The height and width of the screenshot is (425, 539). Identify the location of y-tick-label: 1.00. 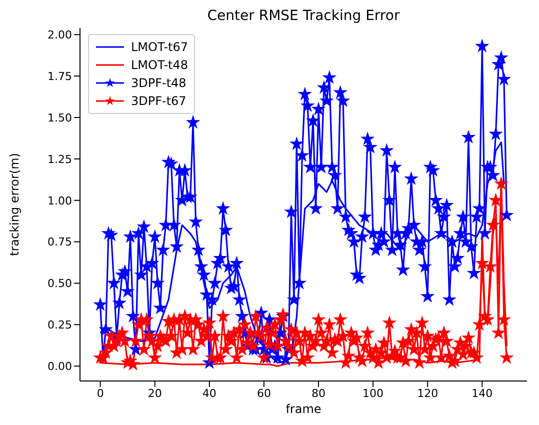
(60, 201).